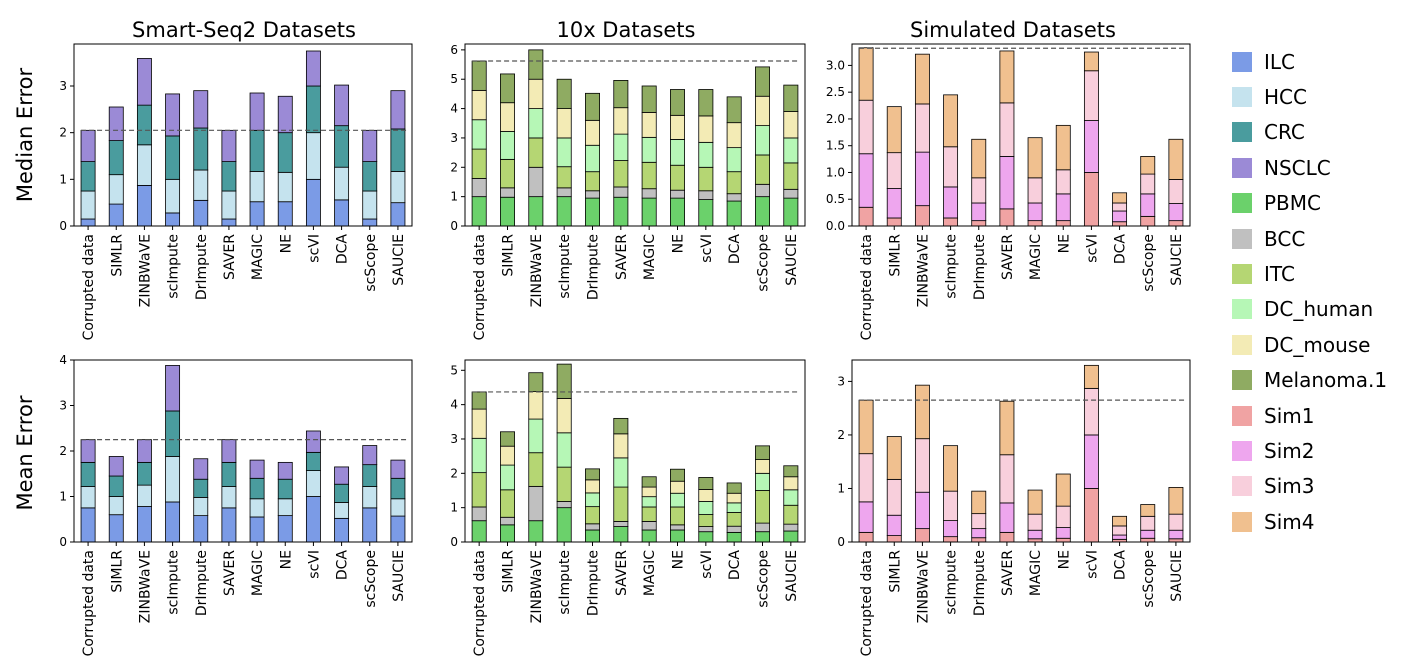  Describe the element at coordinates (1322, 167) in the screenshot. I see `legend-item: NSCLC` at that location.